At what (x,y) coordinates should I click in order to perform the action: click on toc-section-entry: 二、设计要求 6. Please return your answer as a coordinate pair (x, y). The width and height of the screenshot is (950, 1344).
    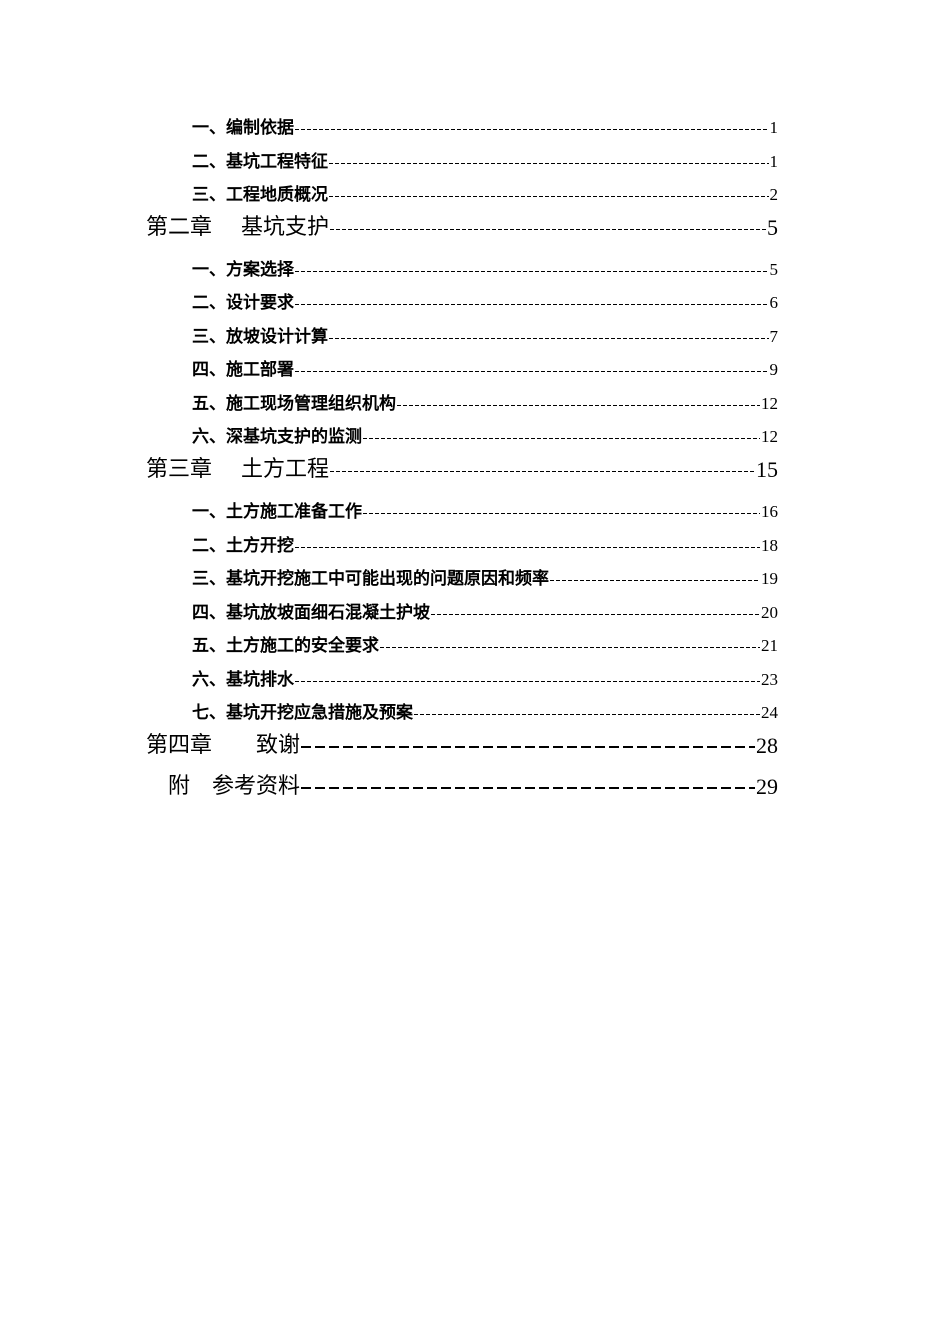
    Looking at the image, I should click on (485, 302).